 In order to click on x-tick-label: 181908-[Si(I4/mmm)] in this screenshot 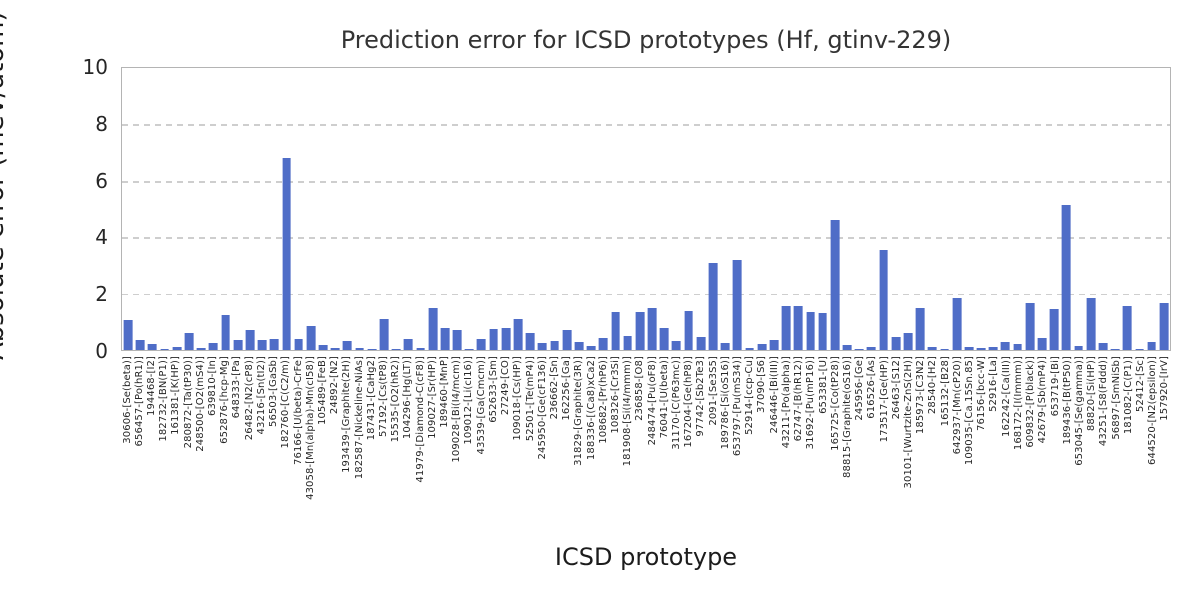, I will do `click(628, 411)`.